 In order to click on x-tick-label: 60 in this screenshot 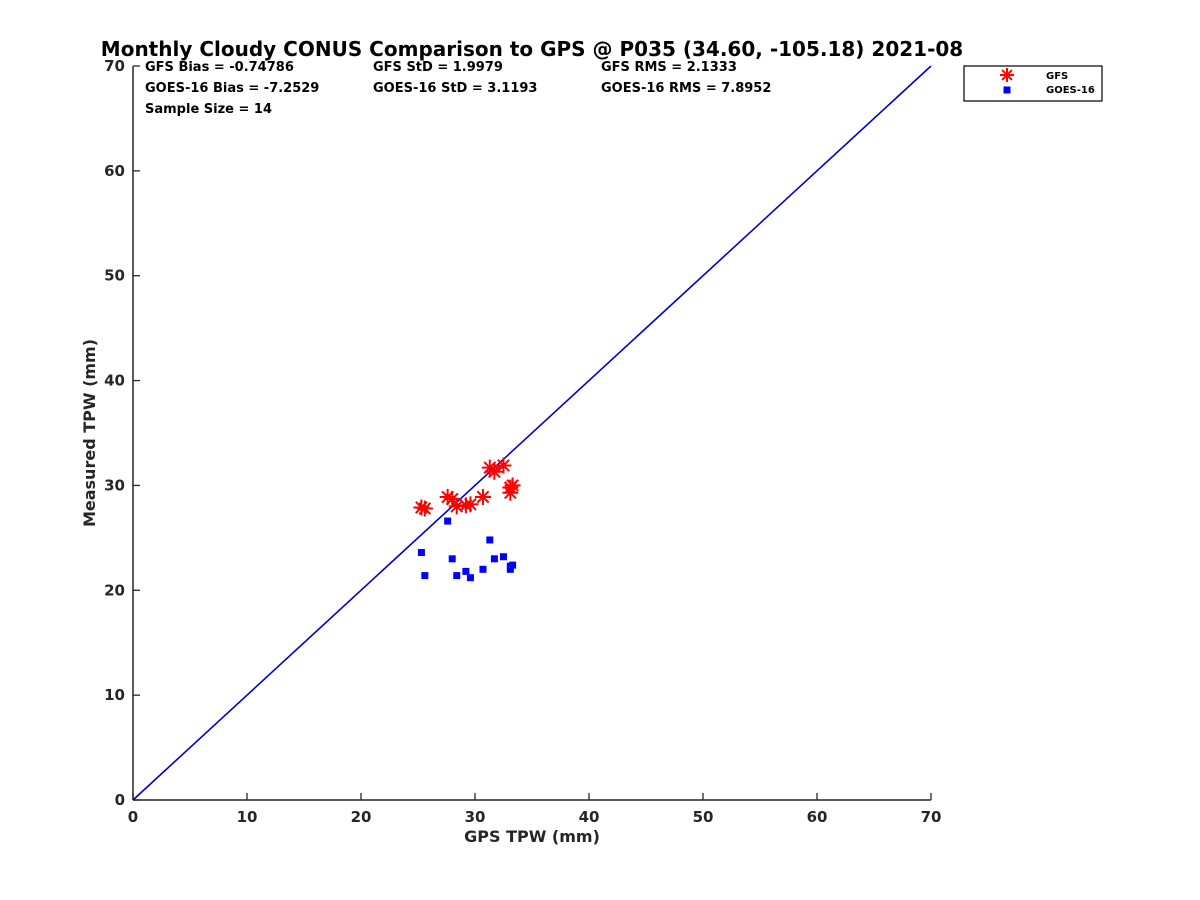, I will do `click(817, 817)`.